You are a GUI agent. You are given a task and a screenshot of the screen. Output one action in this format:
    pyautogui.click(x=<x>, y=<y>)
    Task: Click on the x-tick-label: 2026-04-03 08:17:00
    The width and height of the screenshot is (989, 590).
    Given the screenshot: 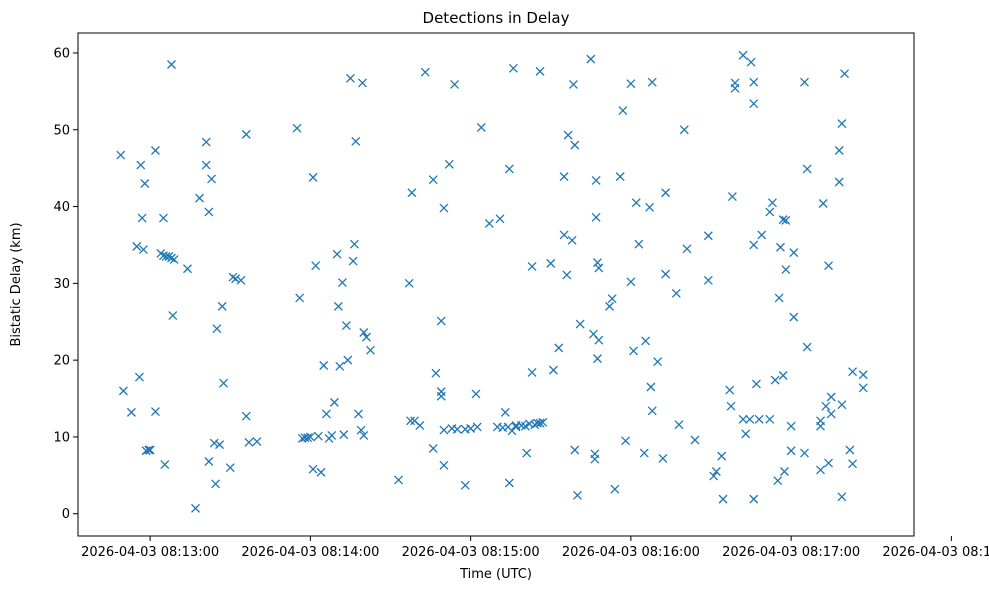 What is the action you would take?
    pyautogui.click(x=791, y=552)
    